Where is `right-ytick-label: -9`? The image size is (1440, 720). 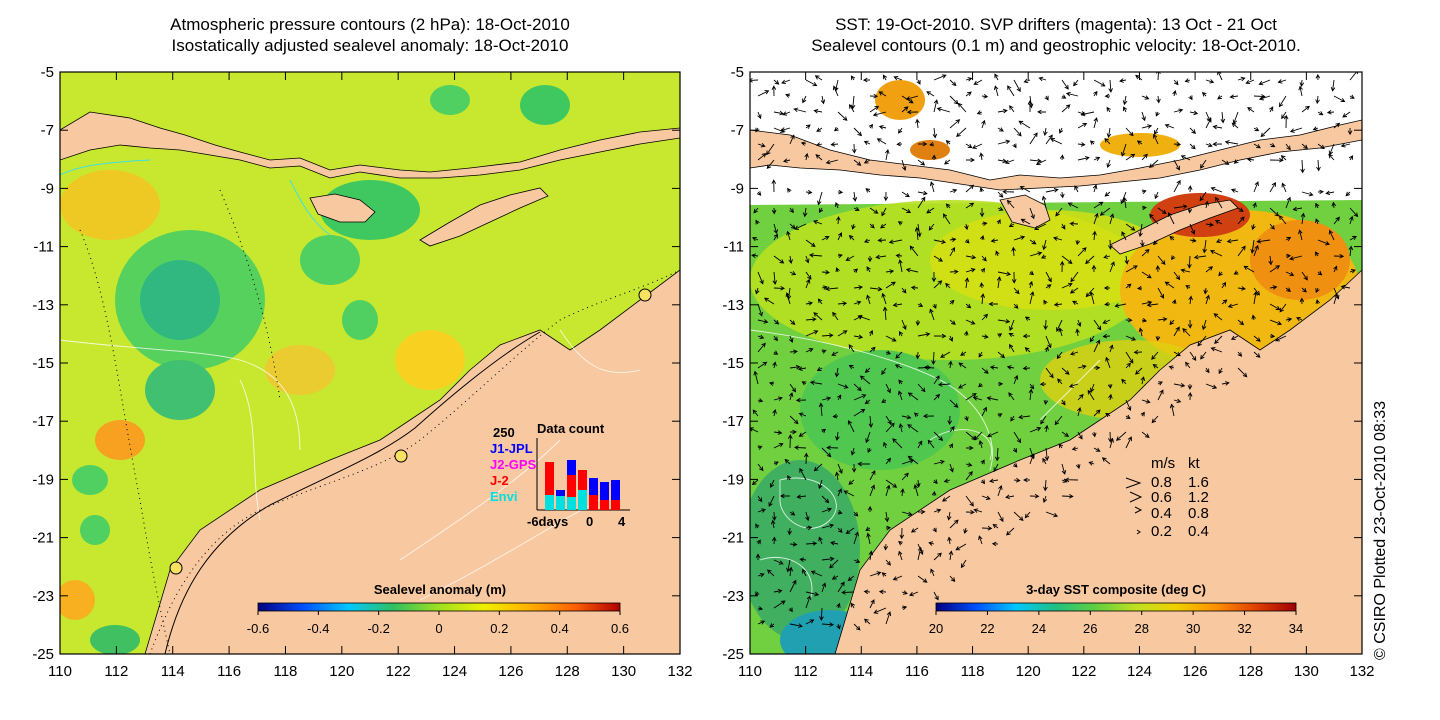
right-ytick-label: -9 is located at coordinates (737, 188).